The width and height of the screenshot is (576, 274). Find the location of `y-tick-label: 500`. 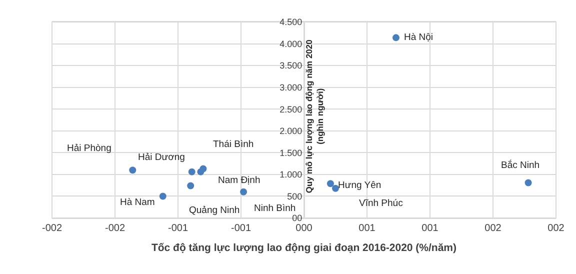

y-tick-label: 500 is located at coordinates (294, 196).